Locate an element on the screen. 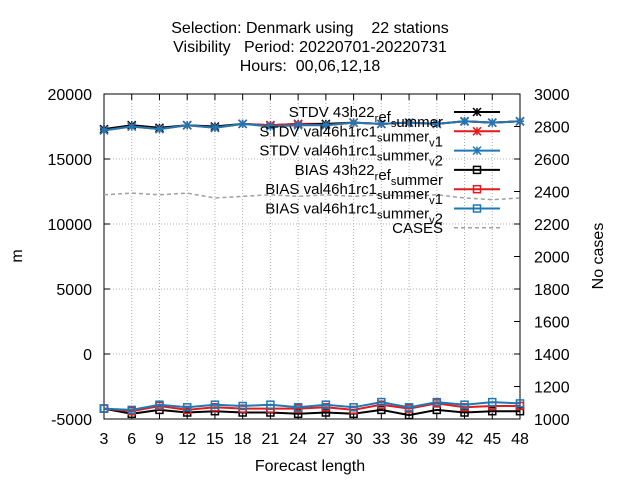  x-tick-label: 6 is located at coordinates (131, 439).